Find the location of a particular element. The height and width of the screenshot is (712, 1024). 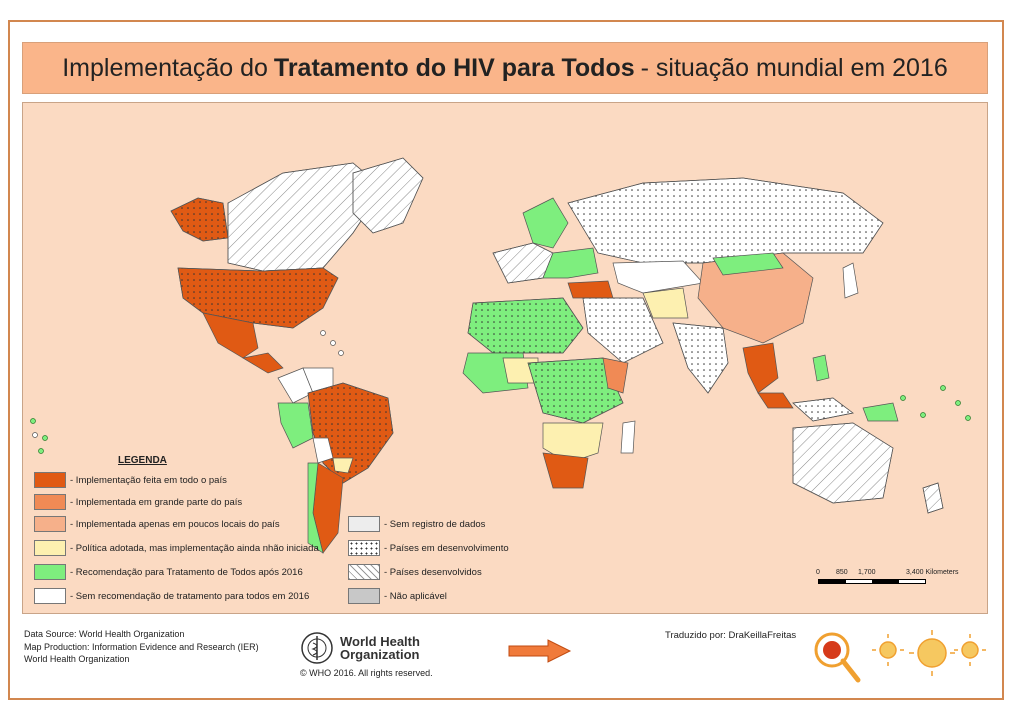

region-horn-africa is located at coordinates (615, 375).